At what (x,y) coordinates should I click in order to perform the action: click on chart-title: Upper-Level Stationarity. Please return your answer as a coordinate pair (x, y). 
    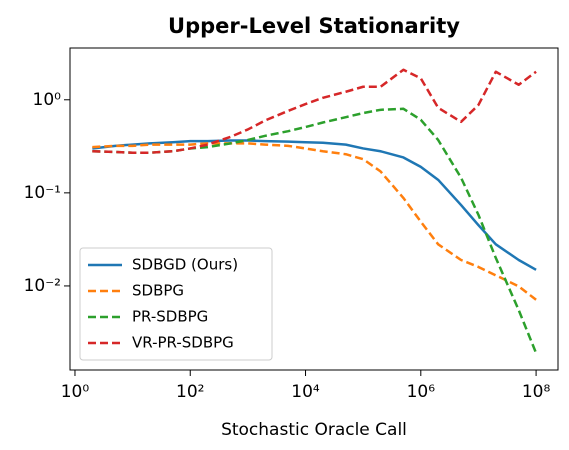
    Looking at the image, I should click on (314, 26).